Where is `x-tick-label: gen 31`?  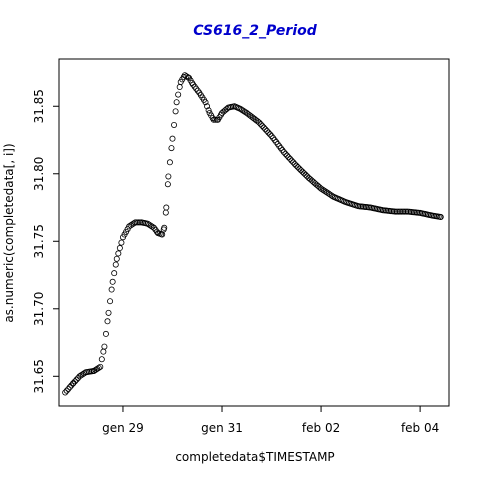 x-tick-label: gen 31 is located at coordinates (222, 428).